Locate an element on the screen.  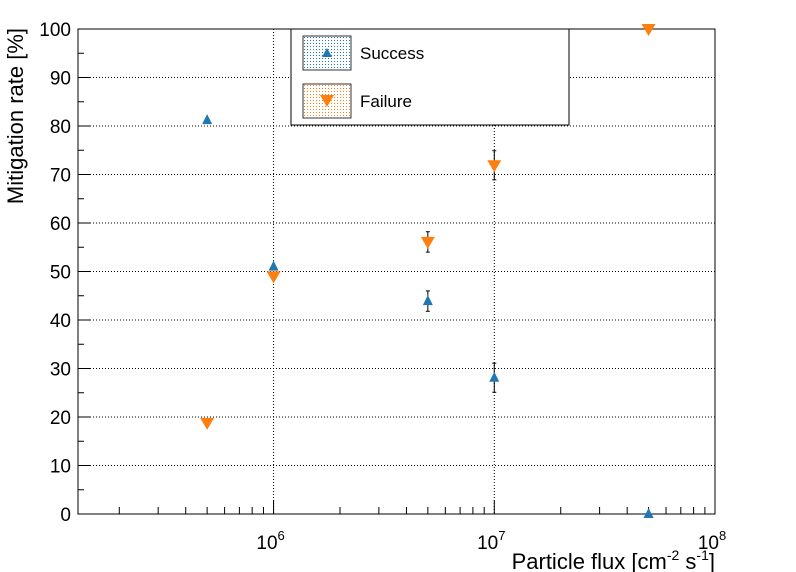
y-tick-label: 70 is located at coordinates (60, 176).